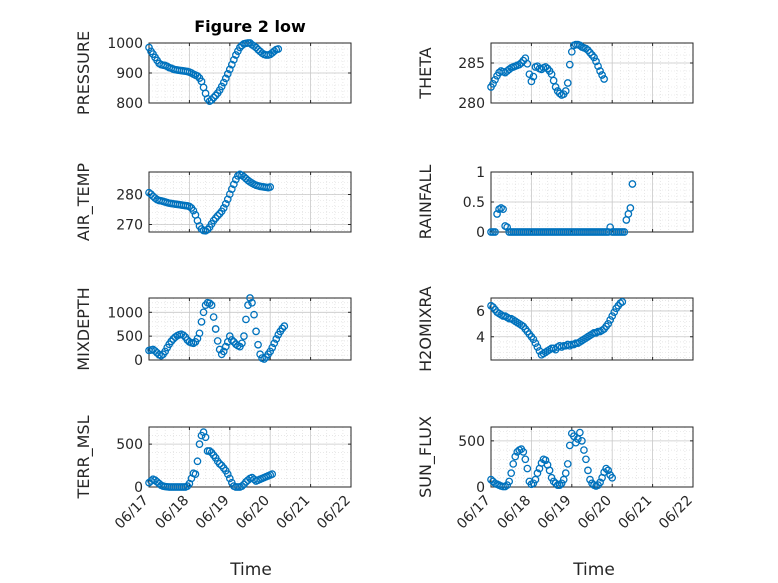  I want to click on axes-box-theta, so click(592, 73).